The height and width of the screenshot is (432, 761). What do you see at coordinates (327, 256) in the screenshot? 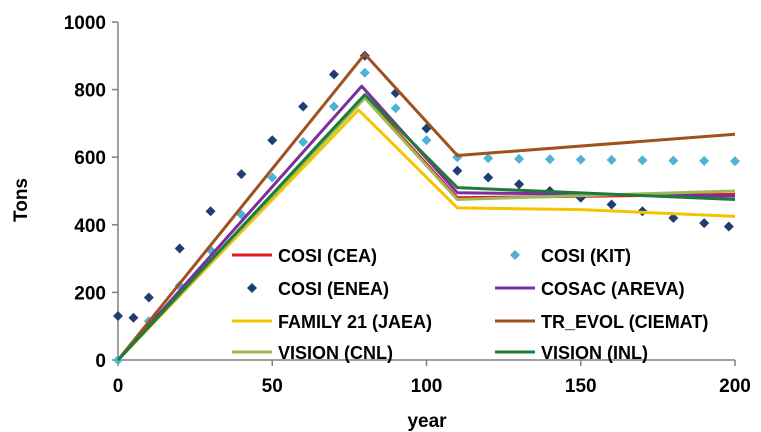
I see `legend-label: COSI (CEA)` at bounding box center [327, 256].